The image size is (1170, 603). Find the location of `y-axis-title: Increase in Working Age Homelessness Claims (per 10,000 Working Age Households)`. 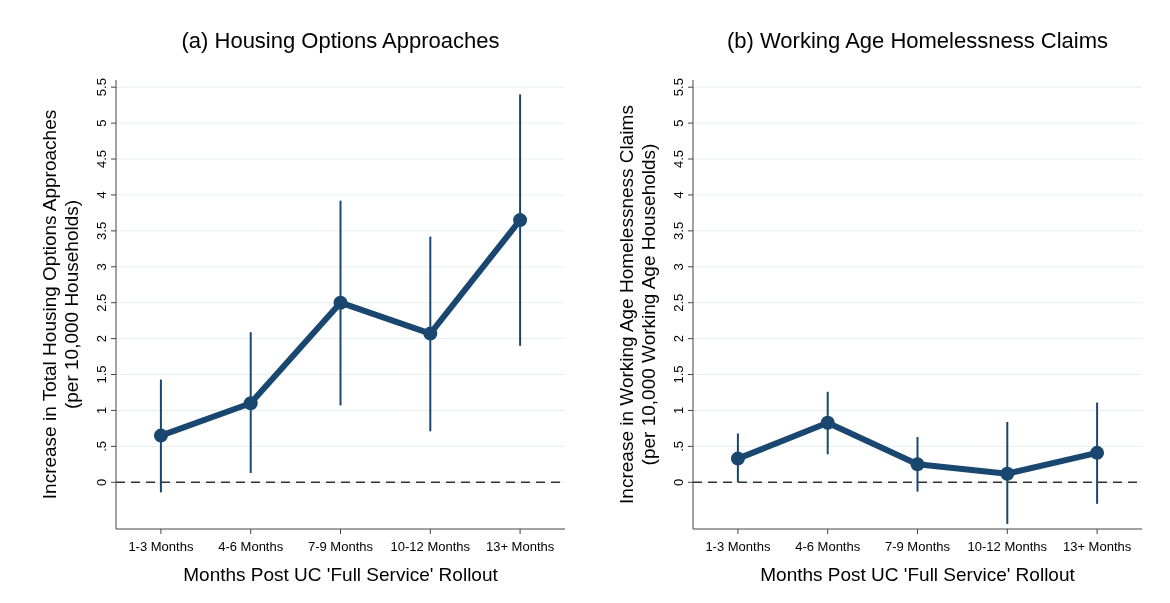

y-axis-title: Increase in Working Age Homelessness Claims (per 10,000 Working Age Households) is located at coordinates (637, 304).